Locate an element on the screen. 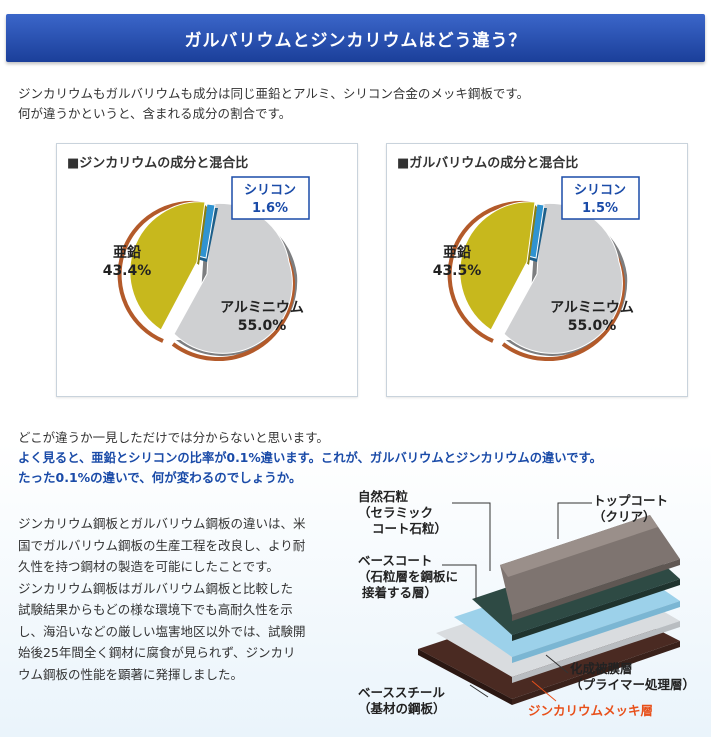 This screenshot has height=737, width=711. body-line: 試験結果からもどの様な環境下でも高耐久性を示 is located at coordinates (155, 609).